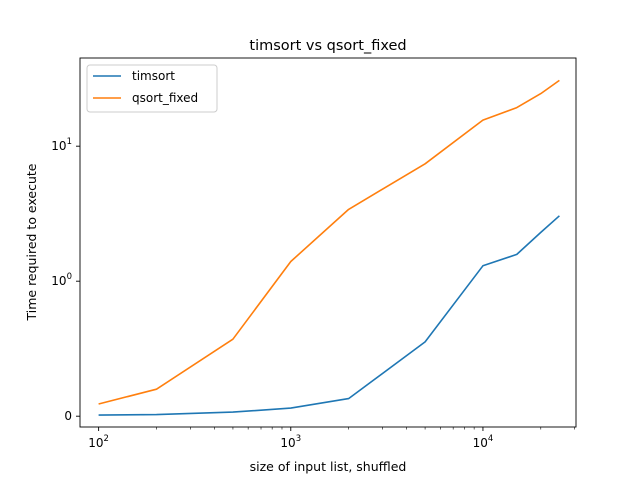 This screenshot has height=480, width=640. I want to click on x-axis-label: size of input list, shuffled, so click(328, 466).